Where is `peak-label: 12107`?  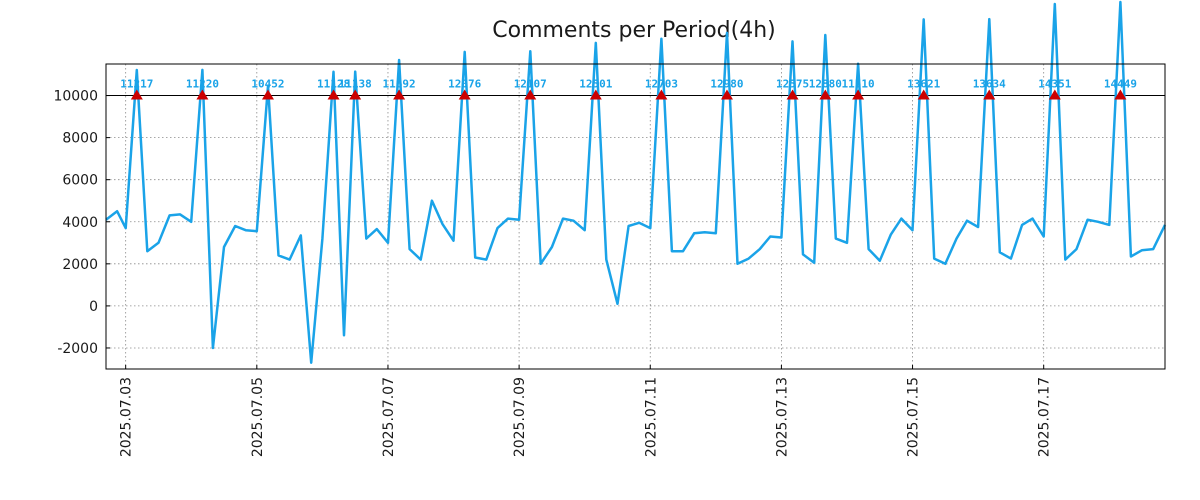 peak-label: 12107 is located at coordinates (530, 84).